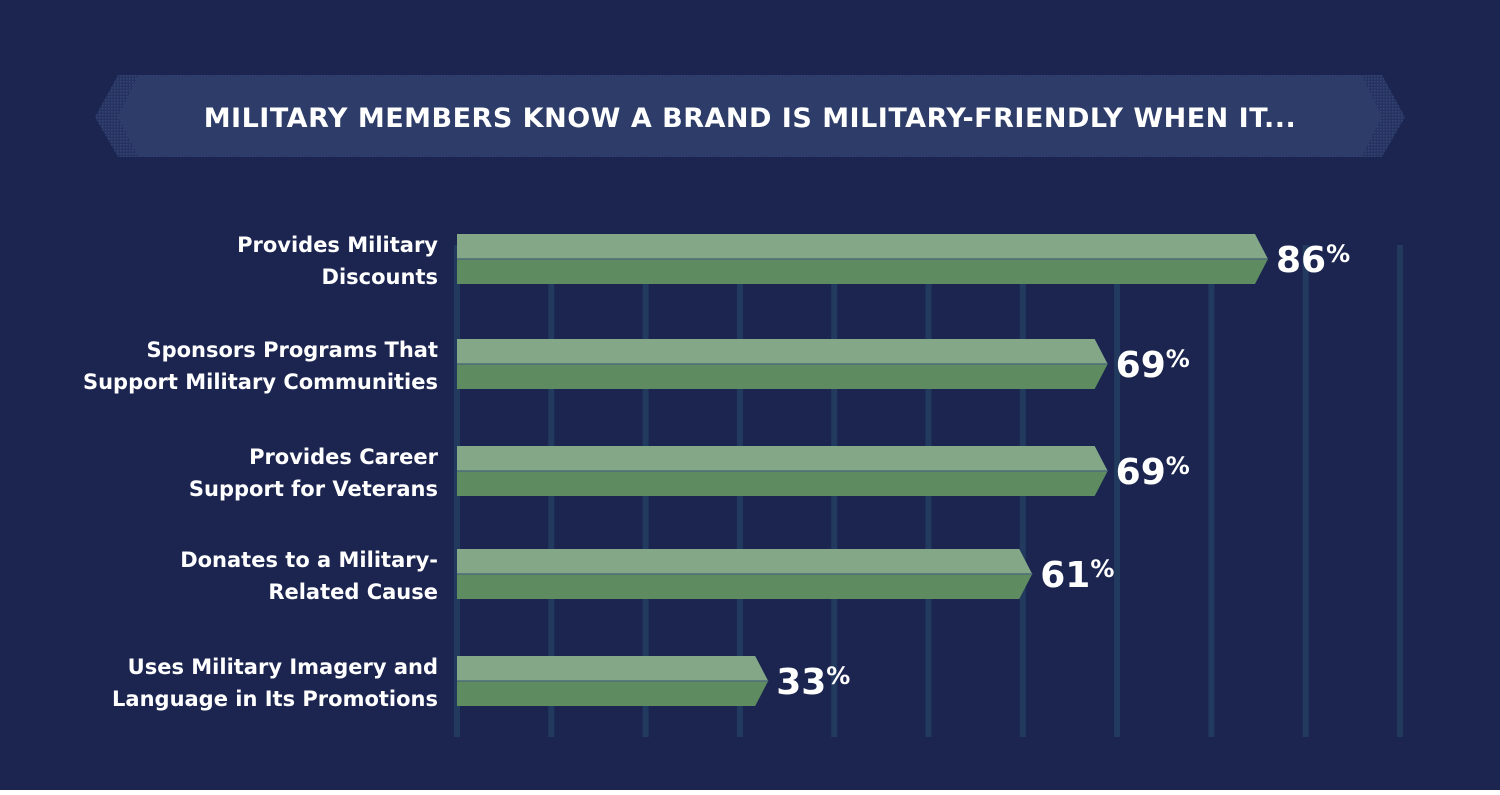  What do you see at coordinates (283, 667) in the screenshot?
I see `category-label: Uses Military Imagery and` at bounding box center [283, 667].